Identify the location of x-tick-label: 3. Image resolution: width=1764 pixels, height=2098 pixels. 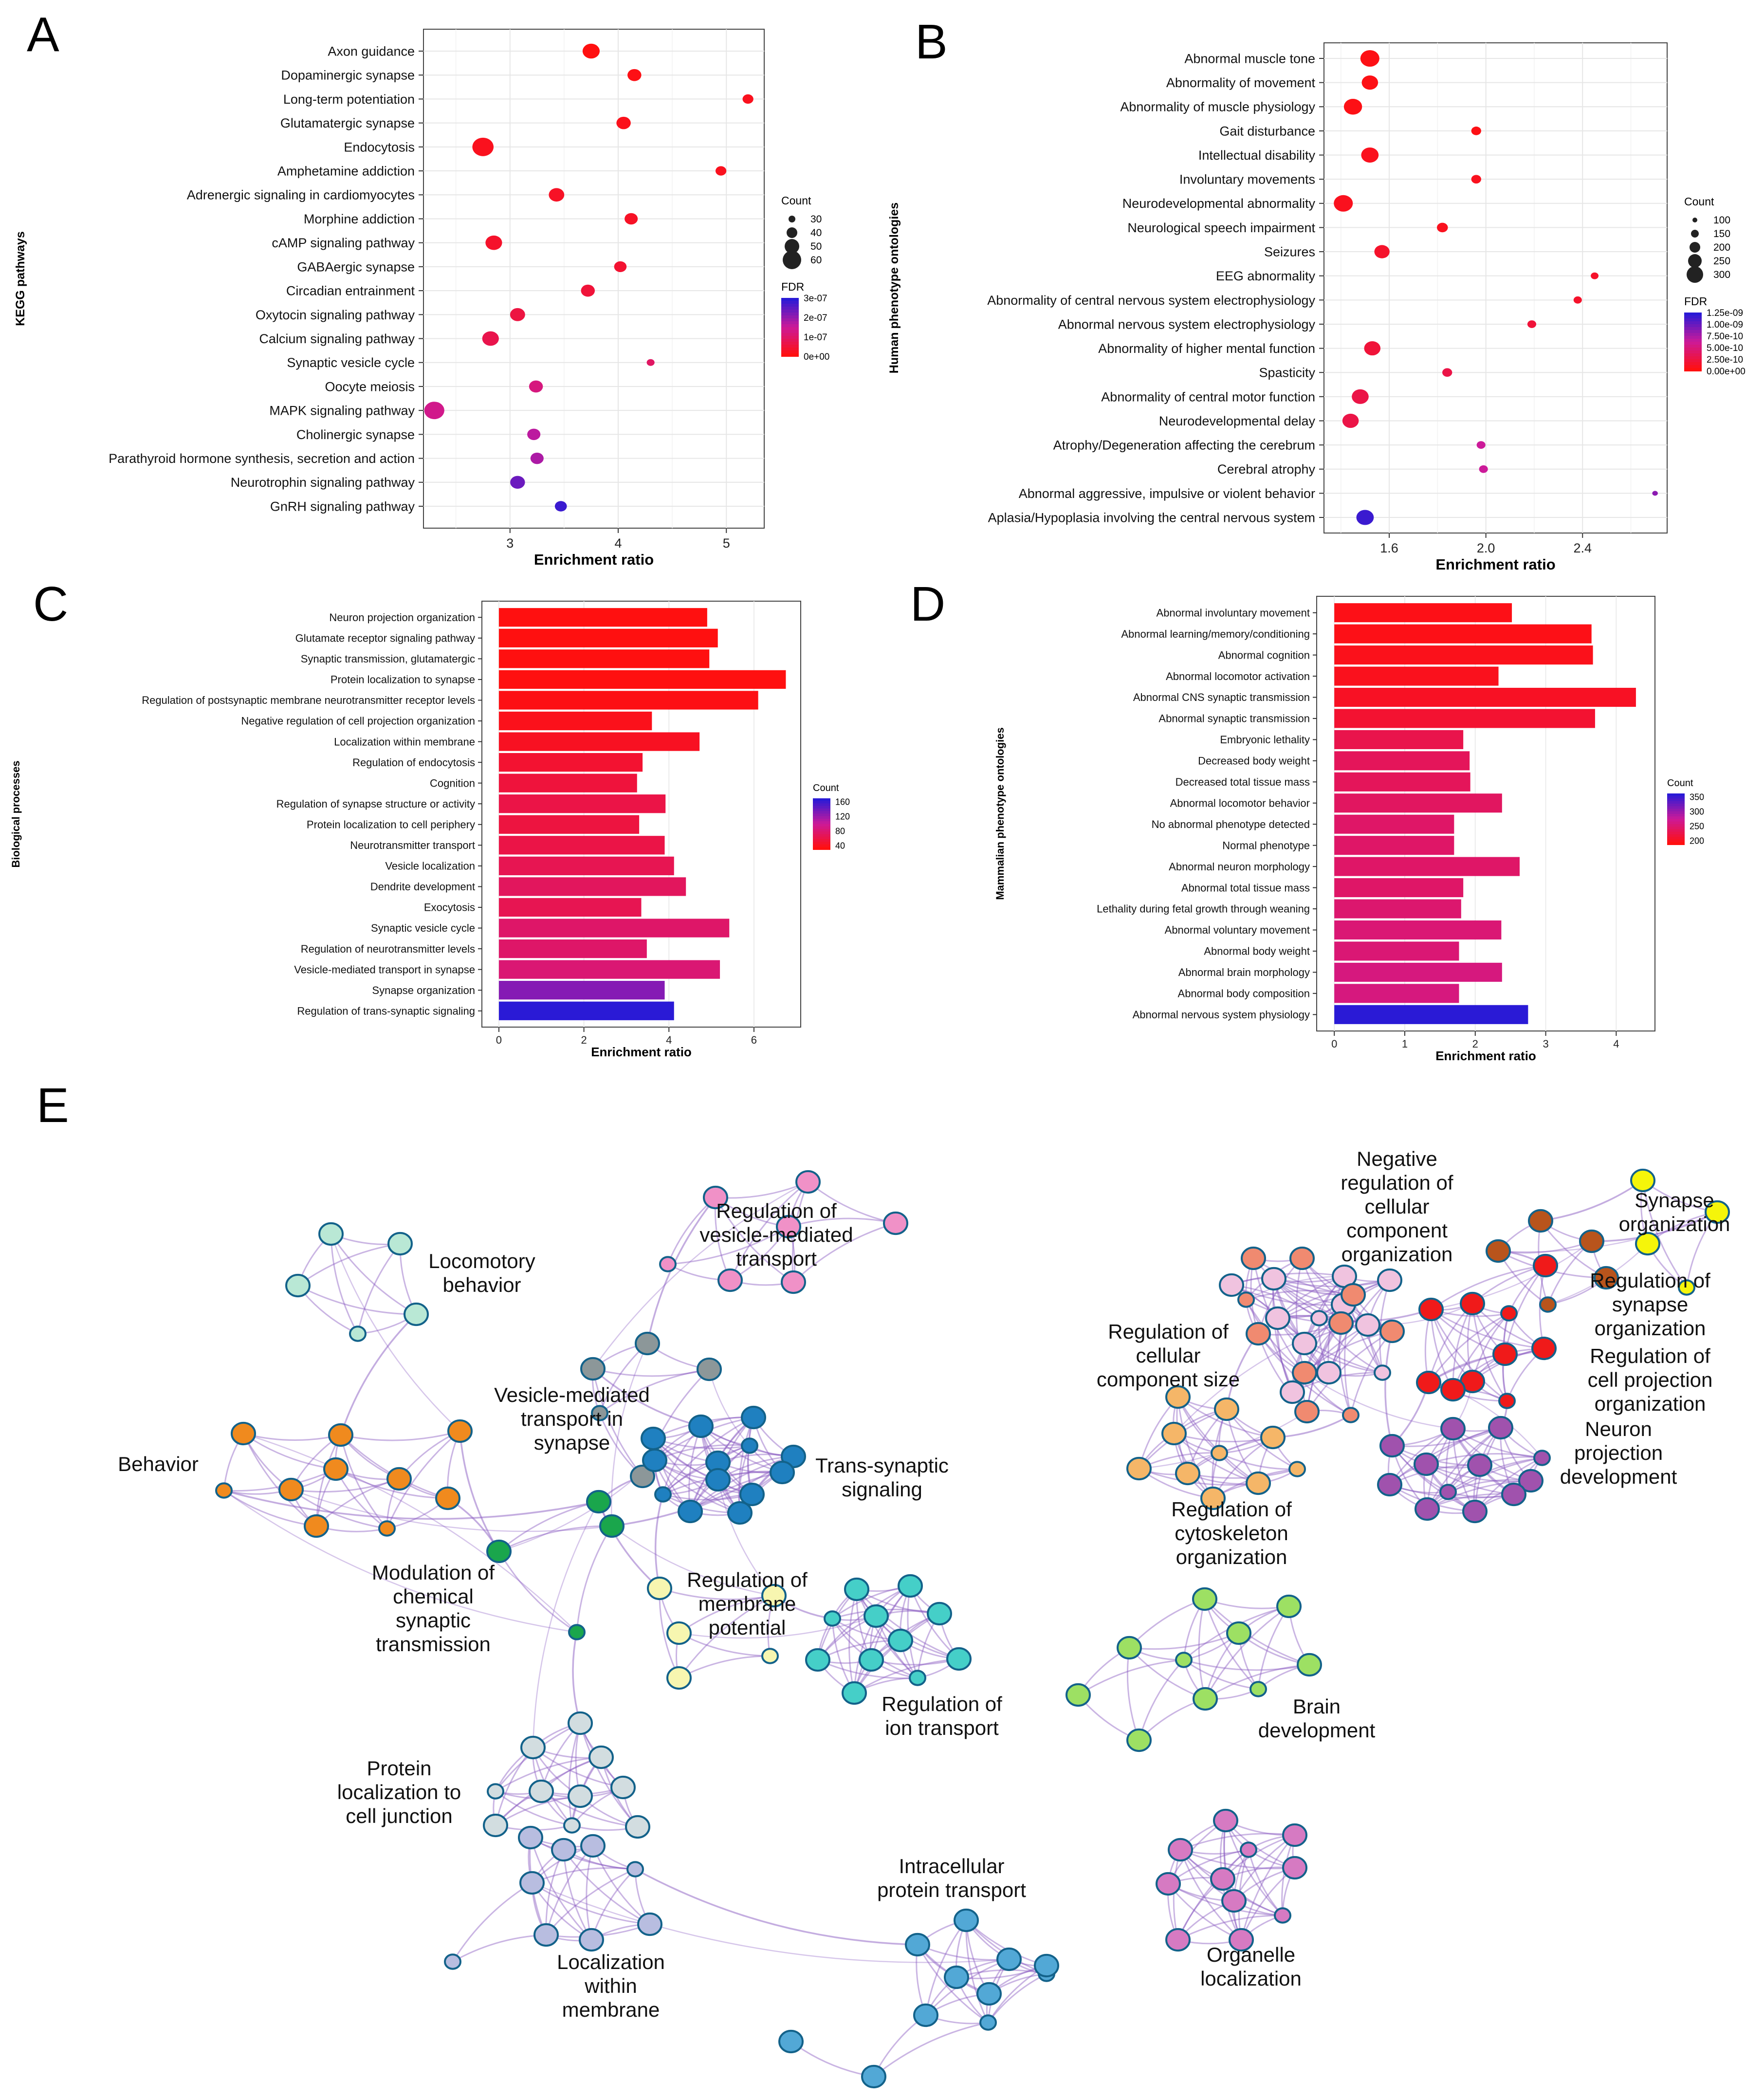
(510, 543).